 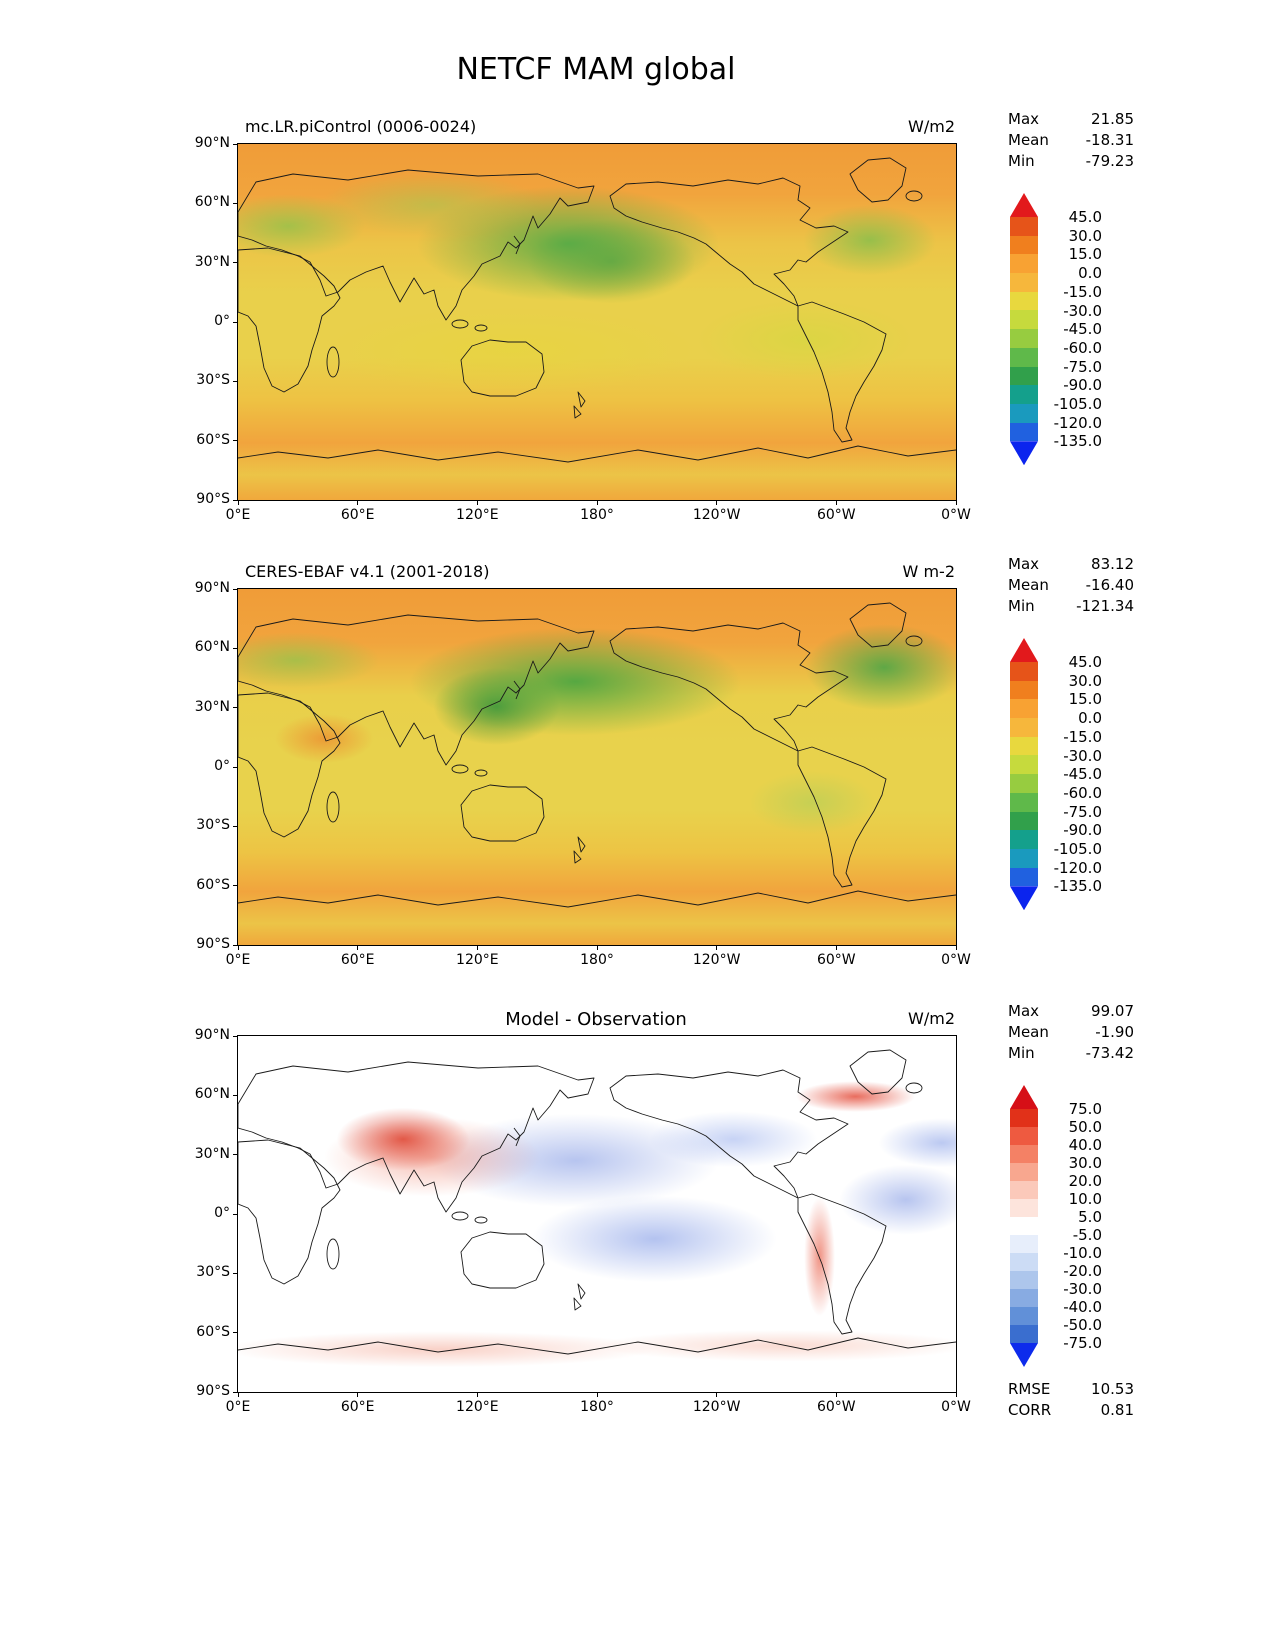 What do you see at coordinates (928, 571) in the screenshot?
I see `units-label: W m-2` at bounding box center [928, 571].